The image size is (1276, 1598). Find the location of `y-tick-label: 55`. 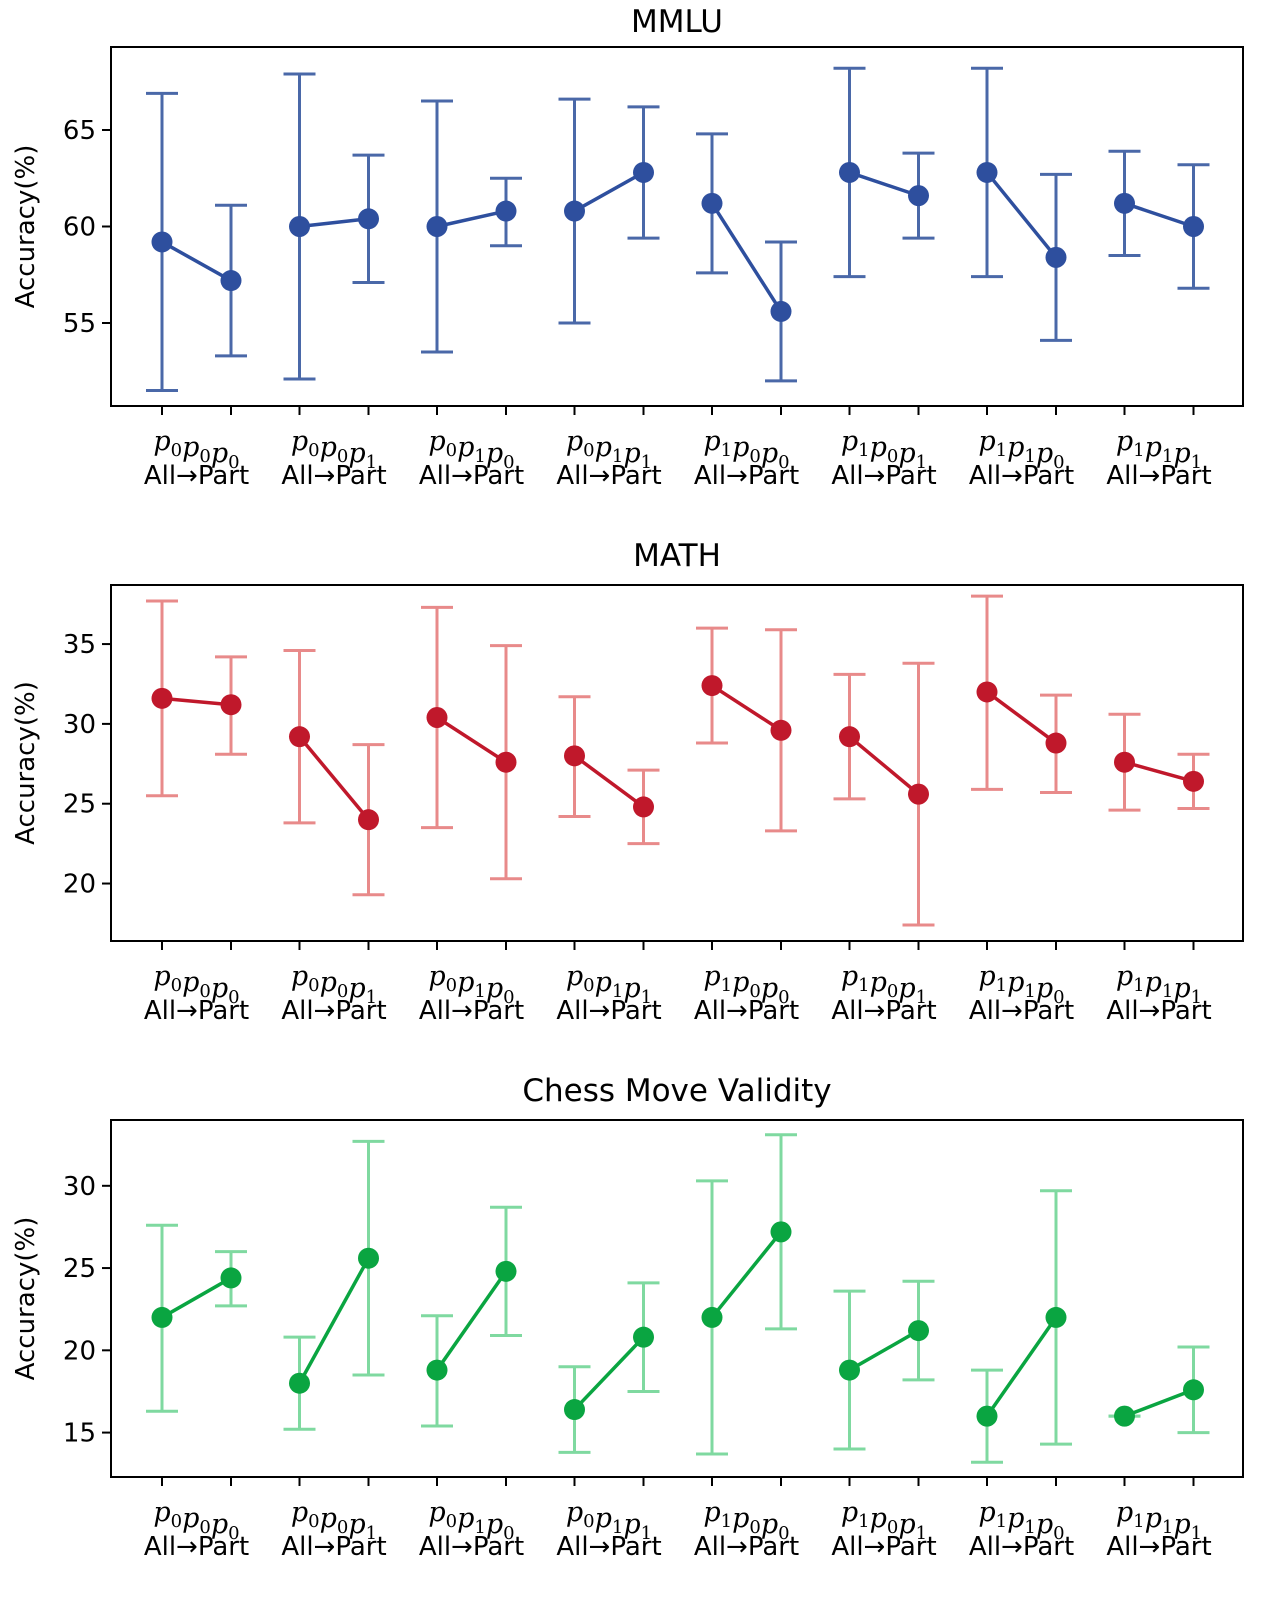

y-tick-label: 55 is located at coordinates (79, 324).